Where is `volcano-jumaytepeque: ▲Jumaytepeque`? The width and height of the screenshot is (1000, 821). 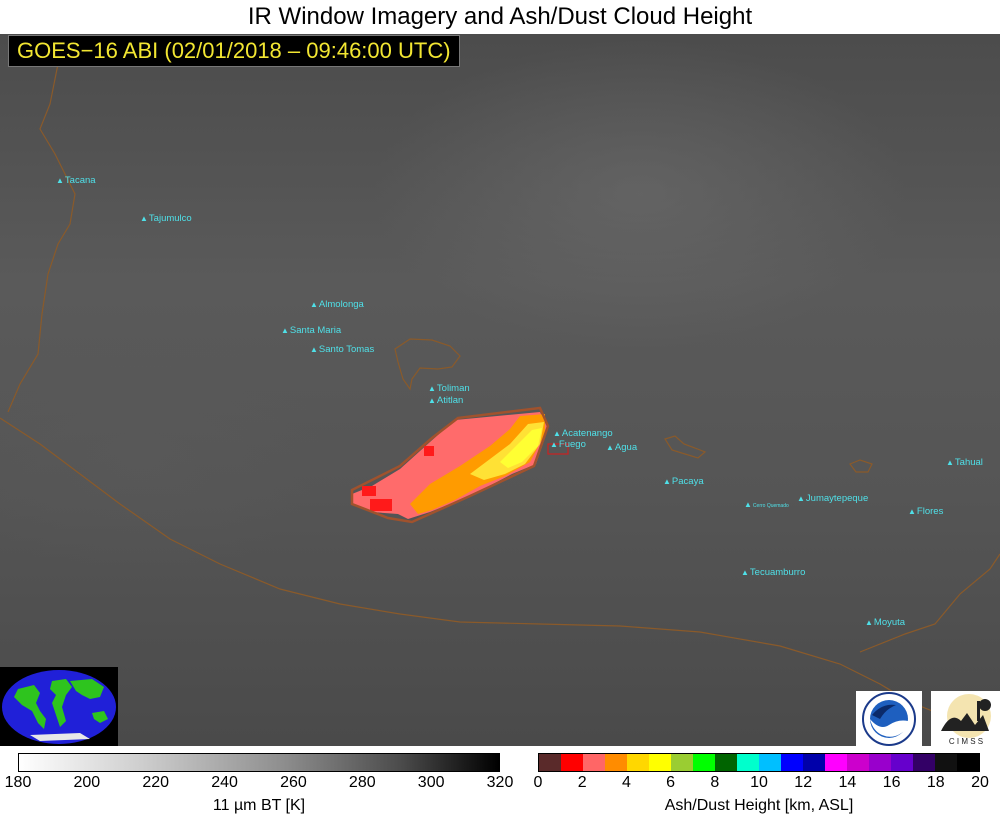
volcano-jumaytepeque: ▲Jumaytepeque is located at coordinates (832, 499).